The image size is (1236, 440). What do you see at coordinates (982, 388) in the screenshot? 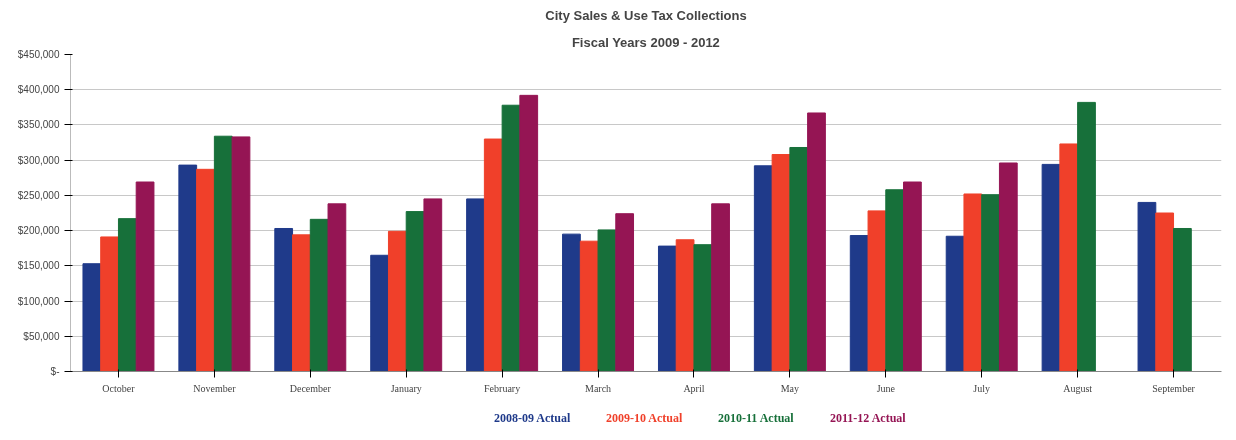
I see `x-tick-label: July` at bounding box center [982, 388].